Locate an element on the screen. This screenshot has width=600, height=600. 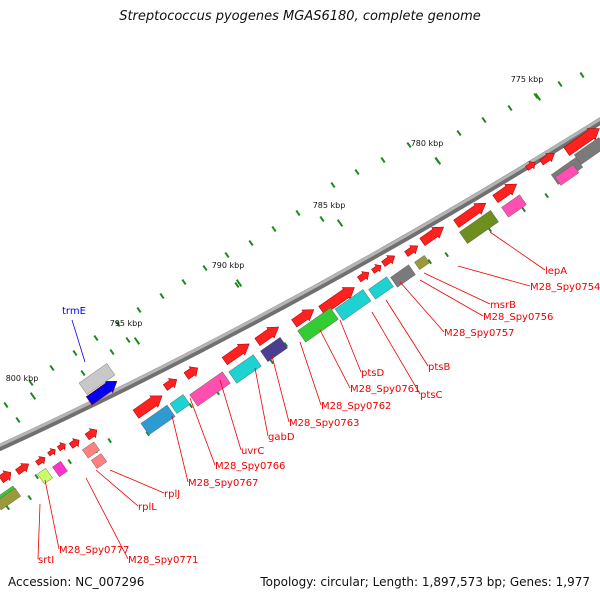
gene-label-M28_Spy0767: M28_Spy0767 is located at coordinates (223, 483).